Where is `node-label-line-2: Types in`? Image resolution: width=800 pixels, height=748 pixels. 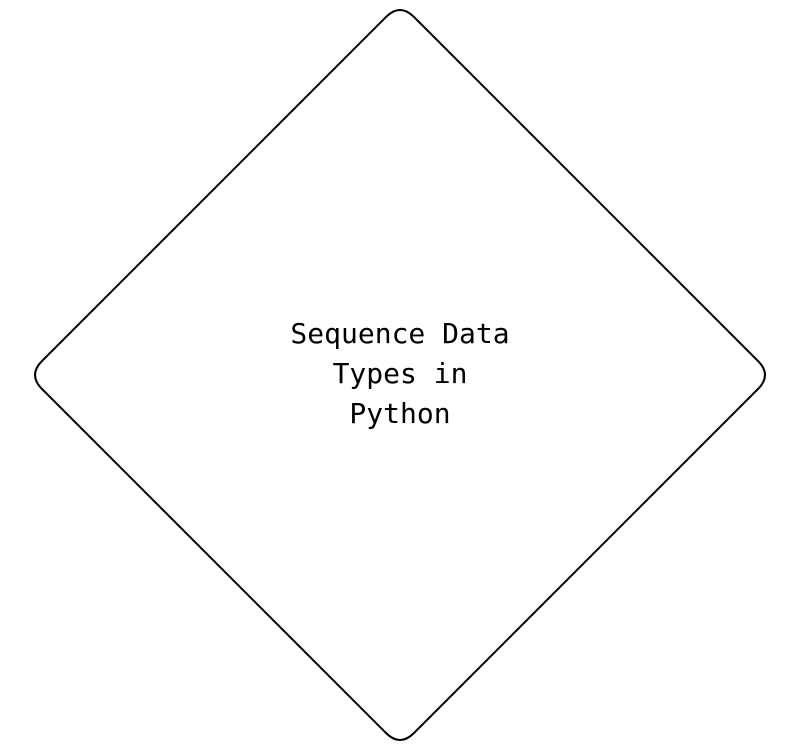 node-label-line-2: Types in is located at coordinates (400, 373).